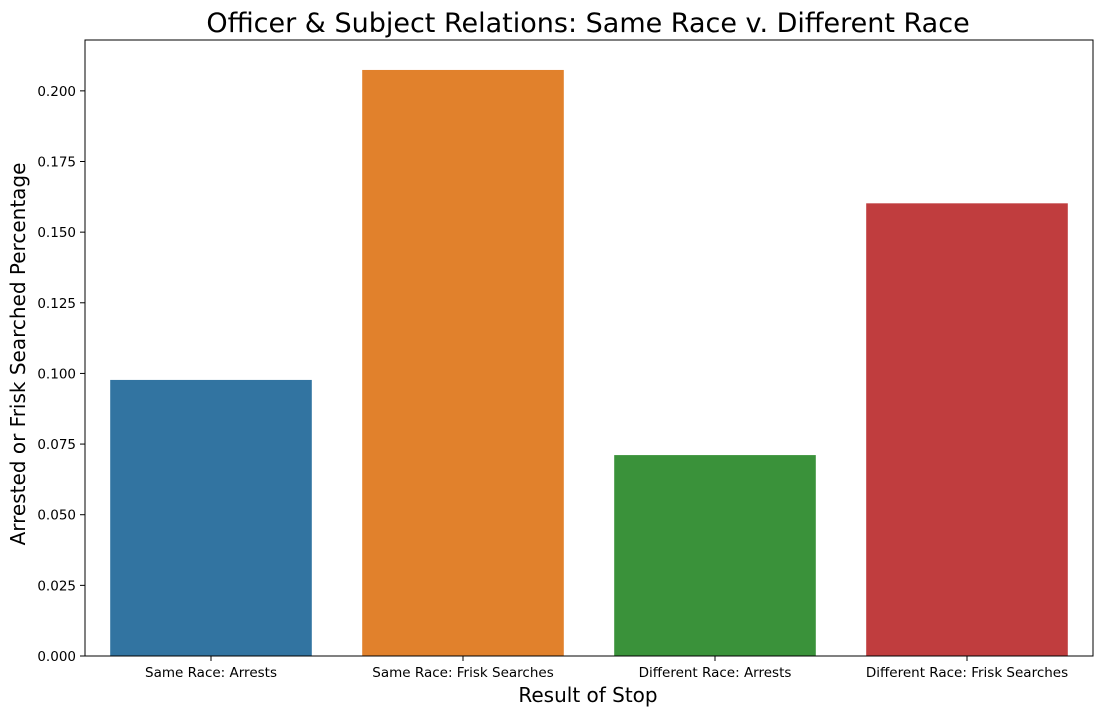 The width and height of the screenshot is (1102, 715). Describe the element at coordinates (587, 695) in the screenshot. I see `x-axis-label: Result of Stop` at that location.